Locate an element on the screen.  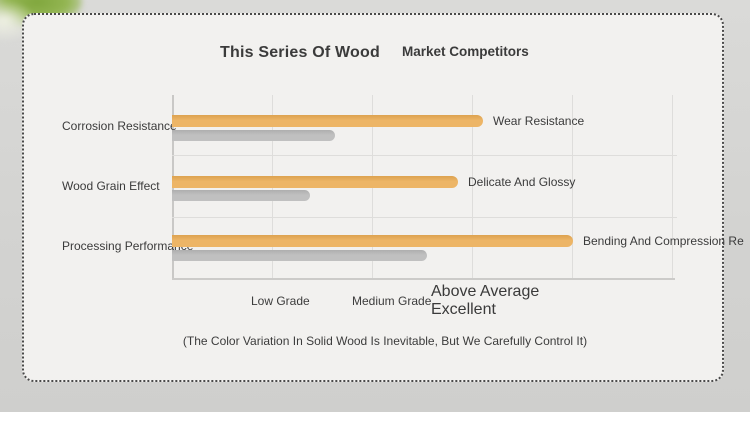
bar-competitor-processing is located at coordinates (299, 255).